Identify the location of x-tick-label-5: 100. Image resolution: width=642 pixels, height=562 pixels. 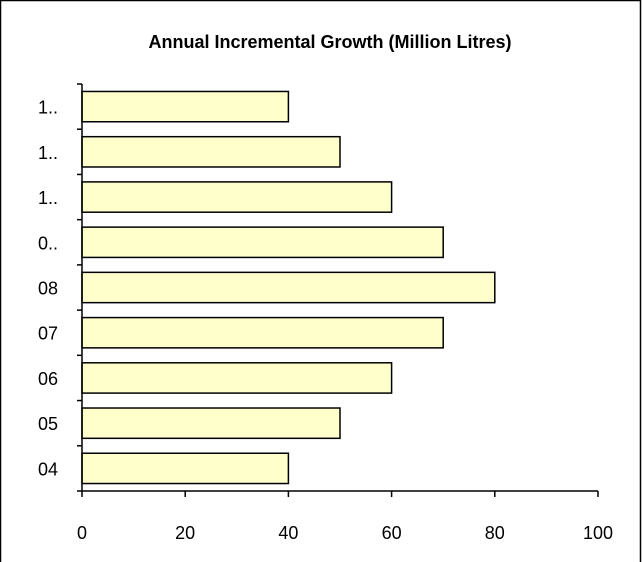
(598, 533).